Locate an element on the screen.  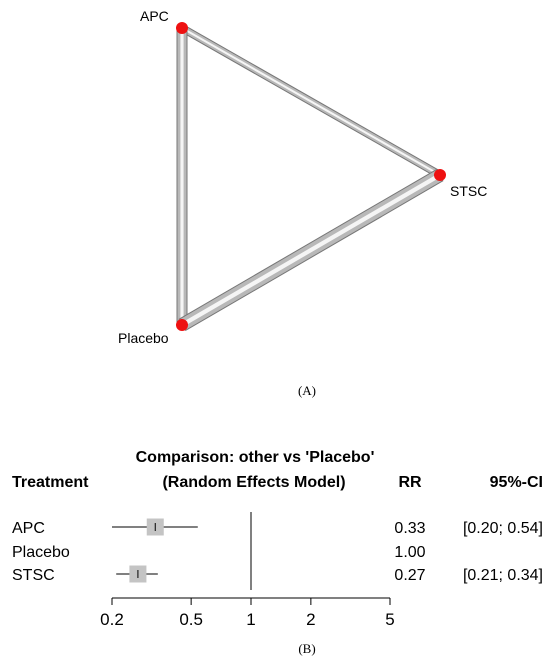
node-label-apc: APC is located at coordinates (154, 16).